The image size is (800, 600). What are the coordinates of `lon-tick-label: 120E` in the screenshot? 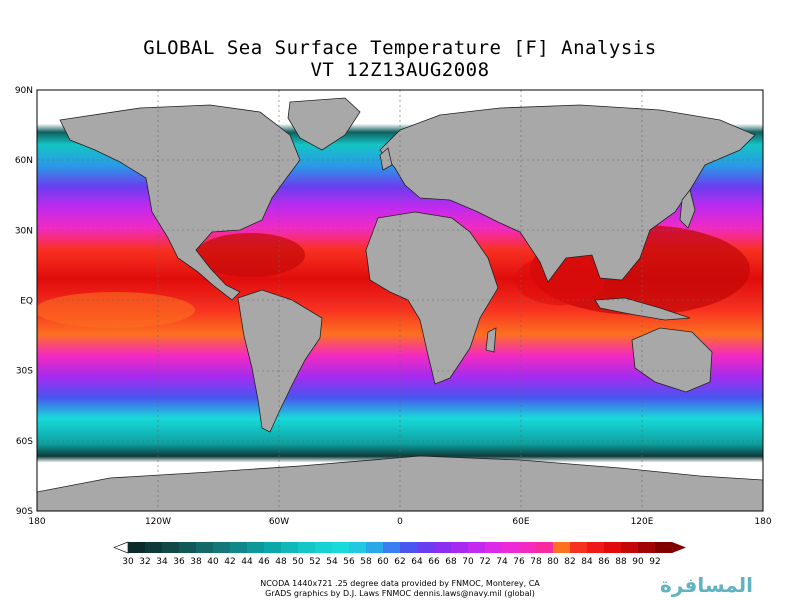 It's located at (642, 522).